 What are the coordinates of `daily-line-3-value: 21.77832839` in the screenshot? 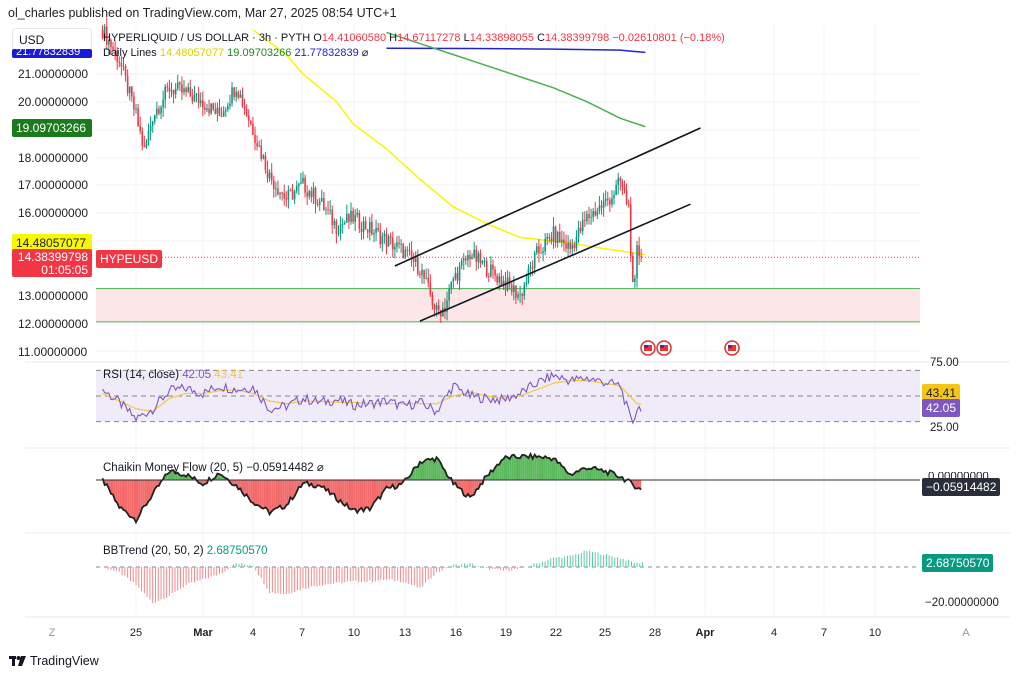 It's located at (326, 53).